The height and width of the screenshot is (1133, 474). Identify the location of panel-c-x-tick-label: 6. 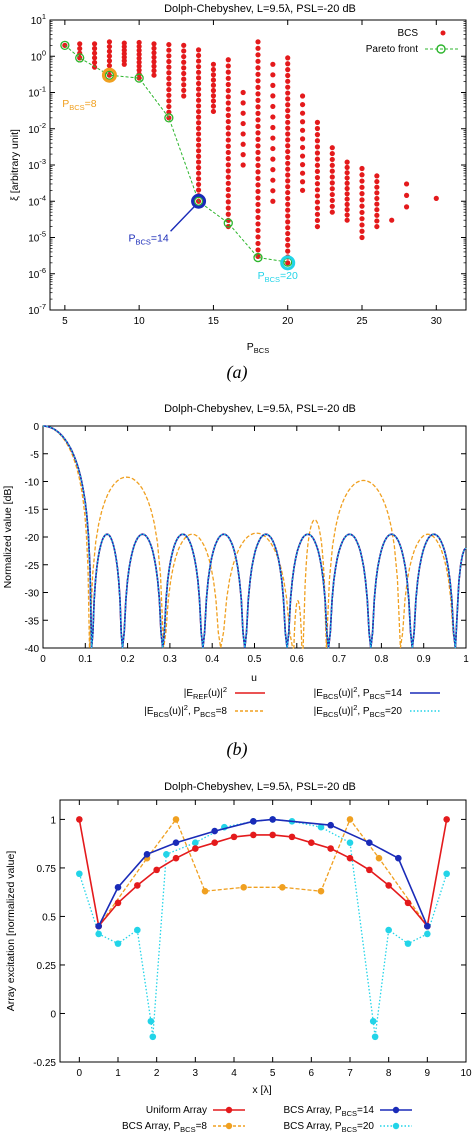
(312, 1073).